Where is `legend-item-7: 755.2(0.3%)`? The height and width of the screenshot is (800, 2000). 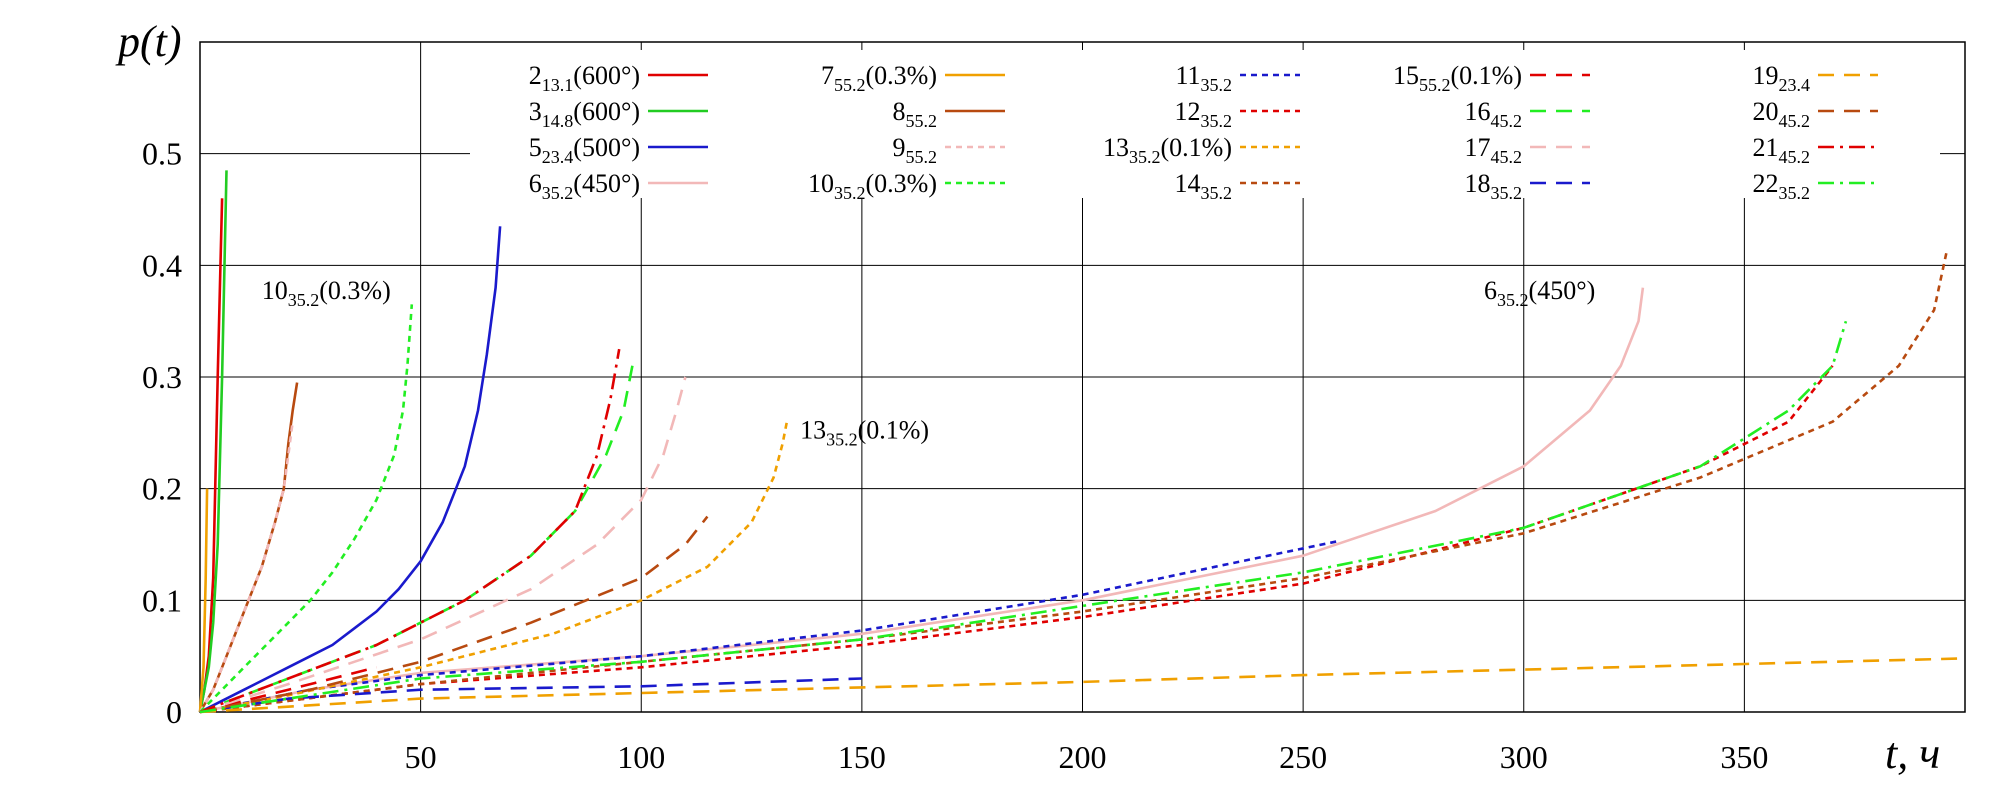 legend-item-7: 755.2(0.3%) is located at coordinates (913, 78).